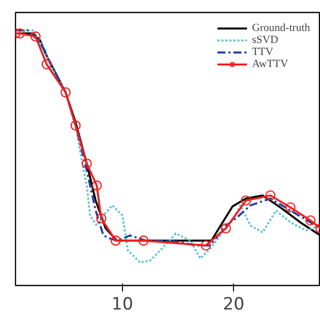 The width and height of the screenshot is (320, 320). Describe the element at coordinates (123, 304) in the screenshot. I see `x-tick-label: 10` at that location.